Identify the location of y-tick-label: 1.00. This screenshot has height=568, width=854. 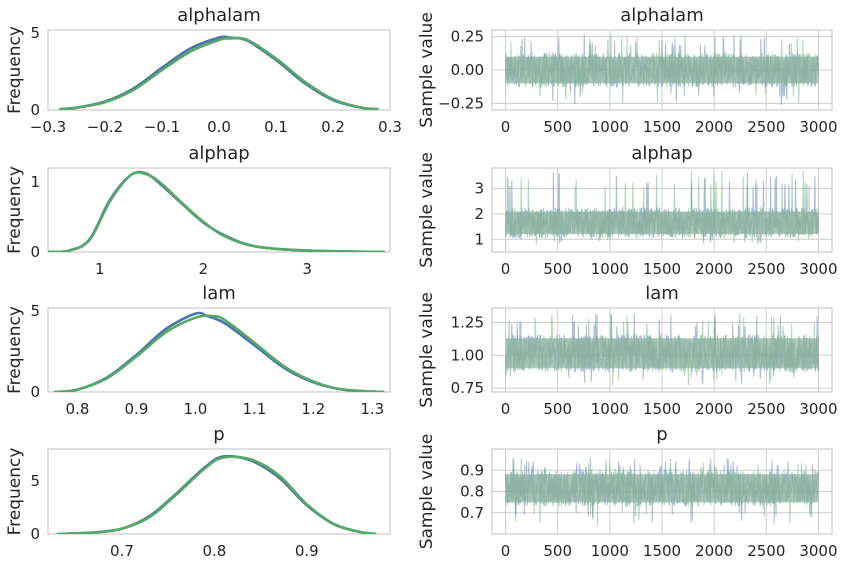
(467, 355).